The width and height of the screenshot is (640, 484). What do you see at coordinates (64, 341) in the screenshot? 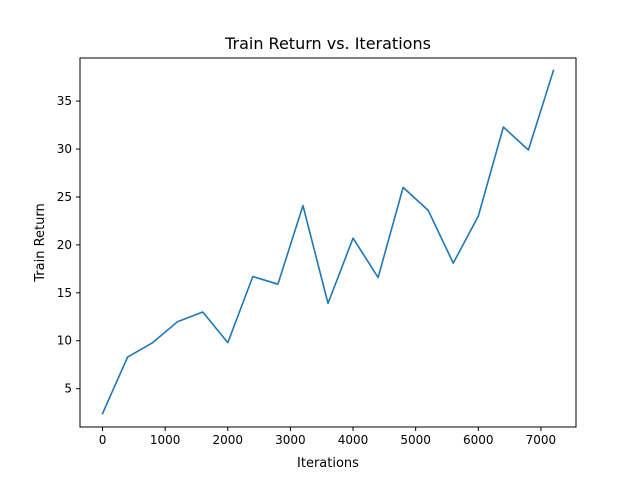
I see `y-tick-label: 10` at bounding box center [64, 341].